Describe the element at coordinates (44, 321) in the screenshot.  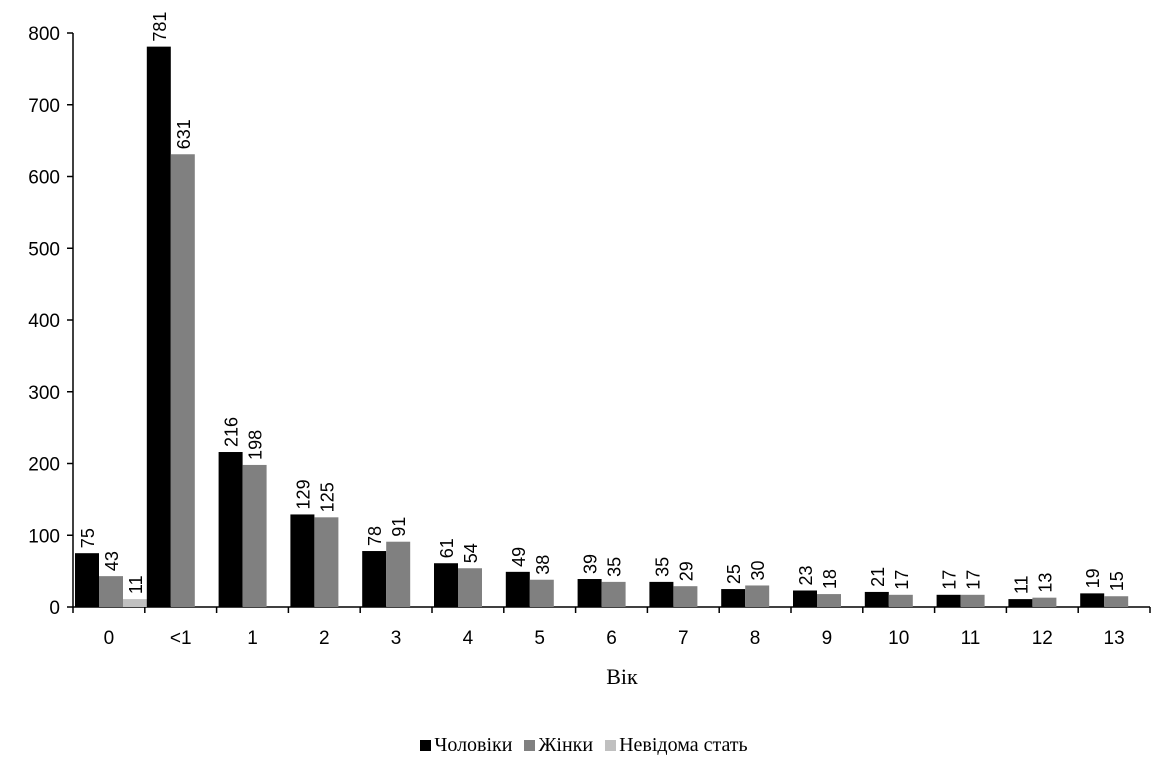
I see `y-tick-label: 400` at that location.